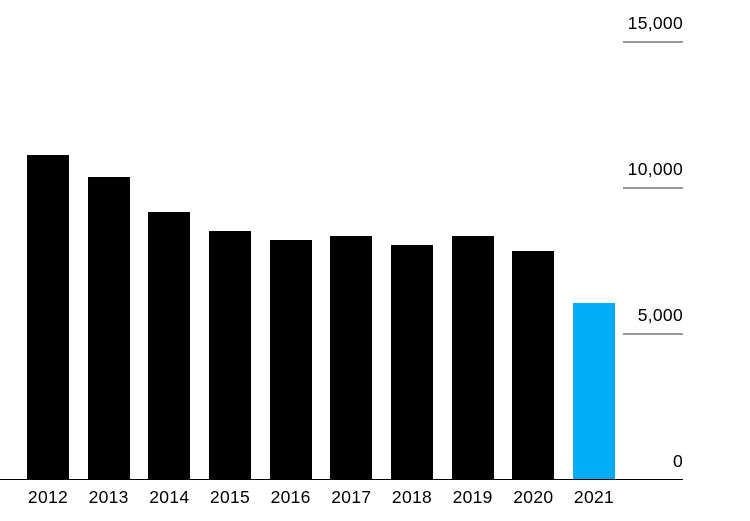 The width and height of the screenshot is (750, 521). Describe the element at coordinates (660, 314) in the screenshot. I see `y-tick-label-5000: 5,000` at that location.